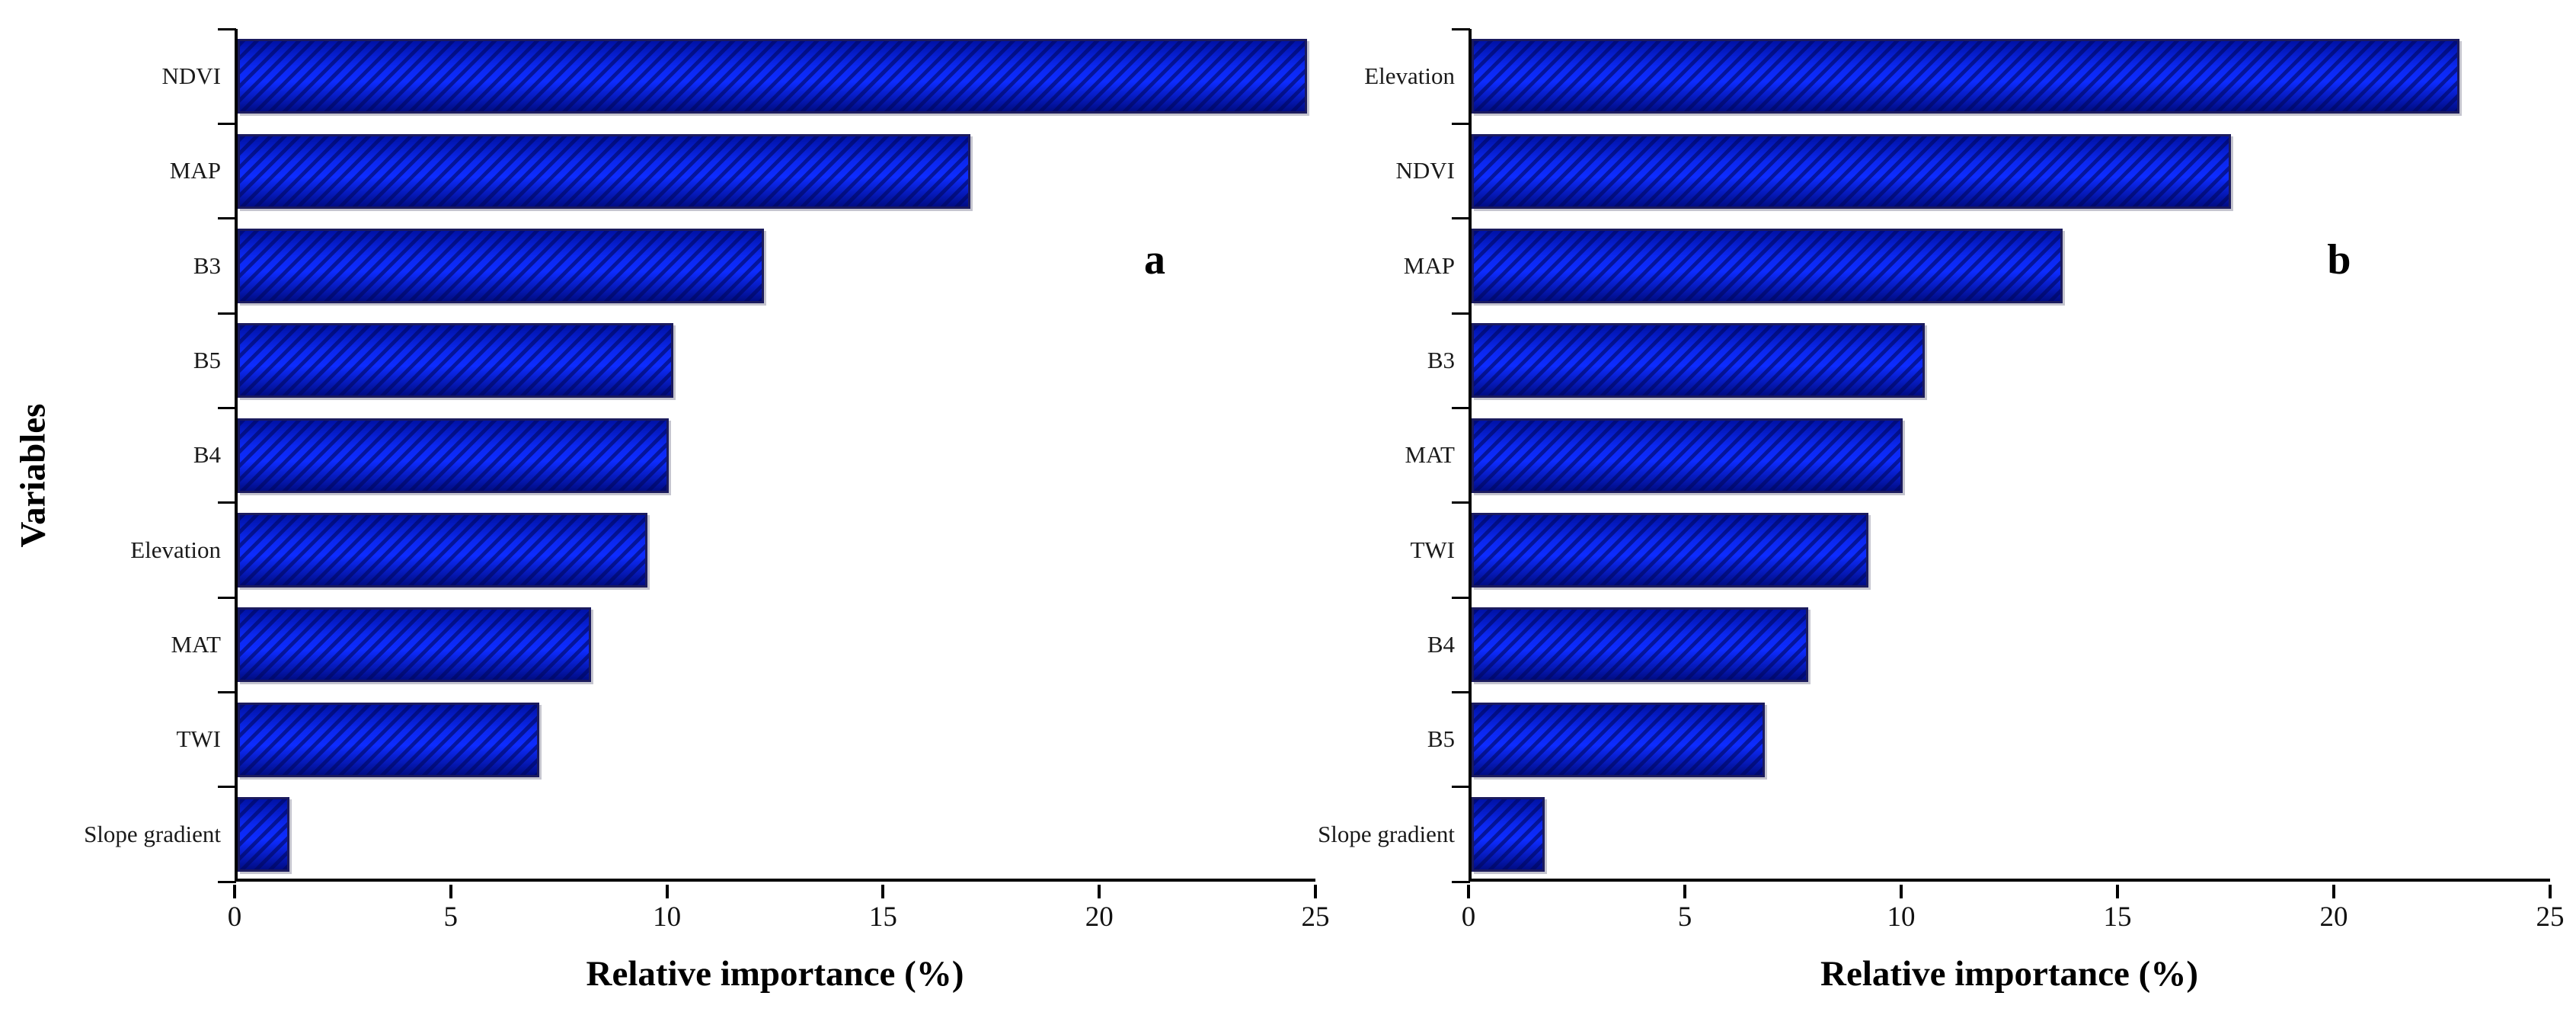  Describe the element at coordinates (1154, 259) in the screenshot. I see `panel-letter-a: a` at that location.